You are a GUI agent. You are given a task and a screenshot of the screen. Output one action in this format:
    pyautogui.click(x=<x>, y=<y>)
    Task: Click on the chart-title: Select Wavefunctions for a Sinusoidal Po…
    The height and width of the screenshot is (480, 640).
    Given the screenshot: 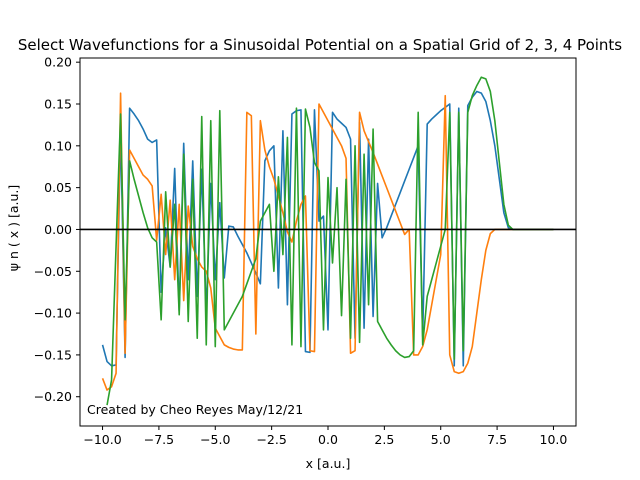 What is the action you would take?
    pyautogui.click(x=320, y=45)
    